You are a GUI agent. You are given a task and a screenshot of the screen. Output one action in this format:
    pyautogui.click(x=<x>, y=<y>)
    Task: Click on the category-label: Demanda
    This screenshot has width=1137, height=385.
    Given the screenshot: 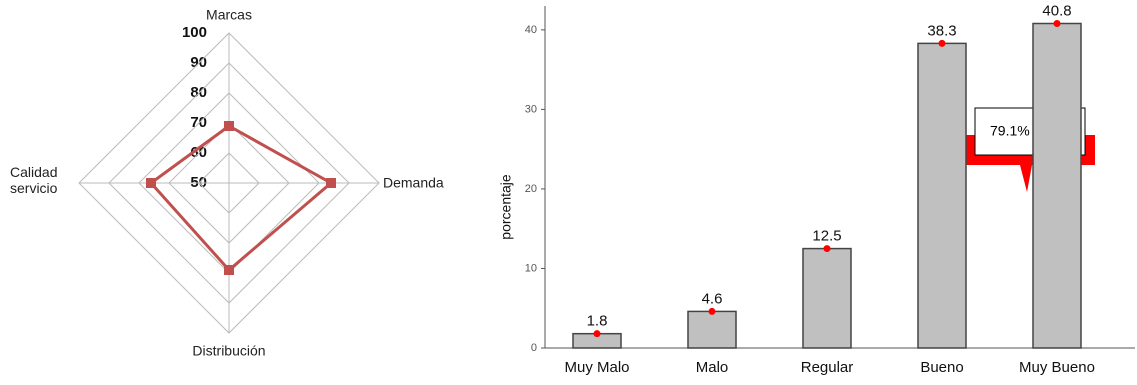 What is the action you would take?
    pyautogui.click(x=413, y=183)
    